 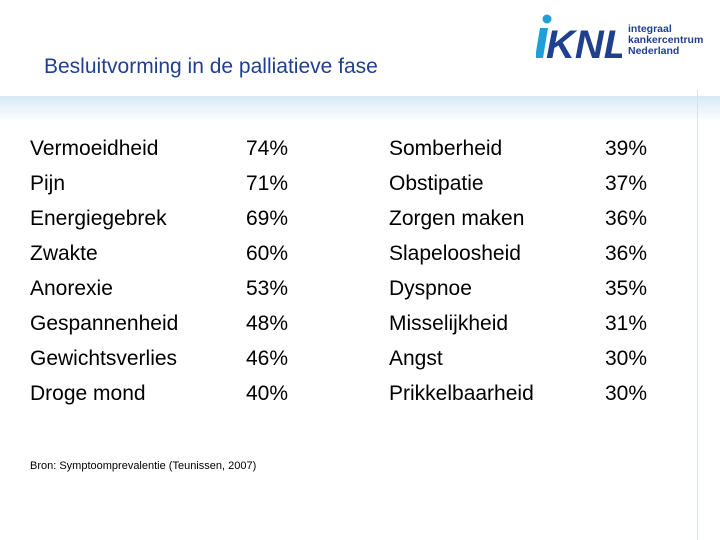 What do you see at coordinates (98, 218) in the screenshot?
I see `symptom-label: Energiegebrek` at bounding box center [98, 218].